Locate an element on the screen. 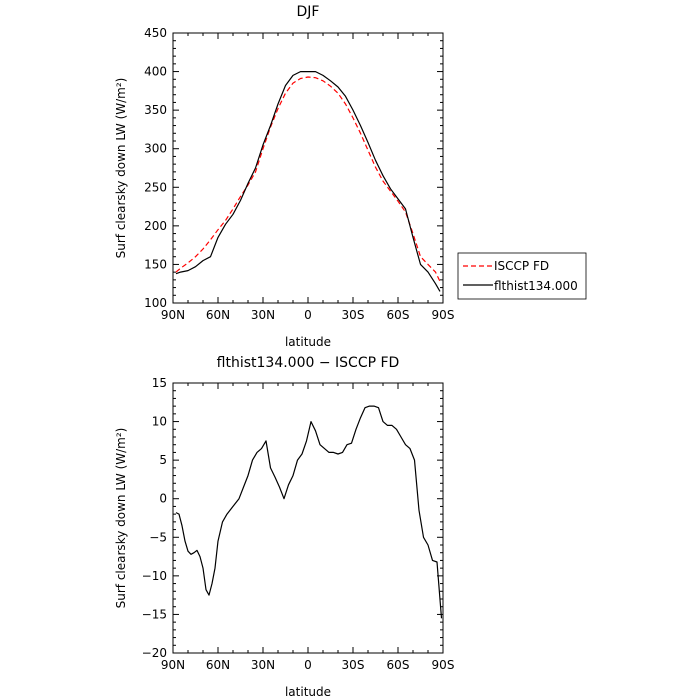  y-tick-label: 150 is located at coordinates (155, 264).